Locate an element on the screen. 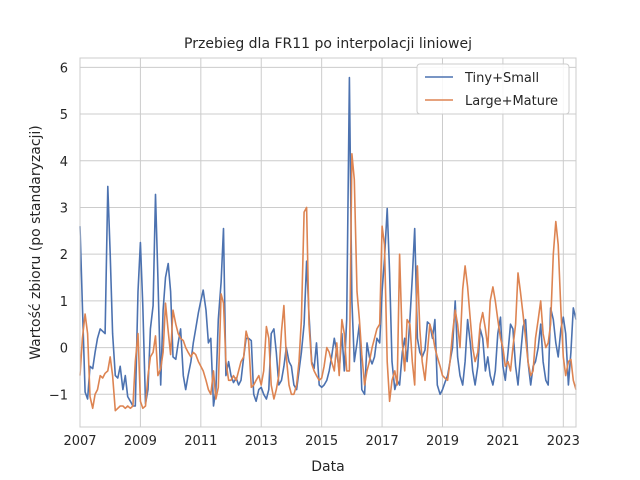  y-tick-label: 2 is located at coordinates (64, 255).